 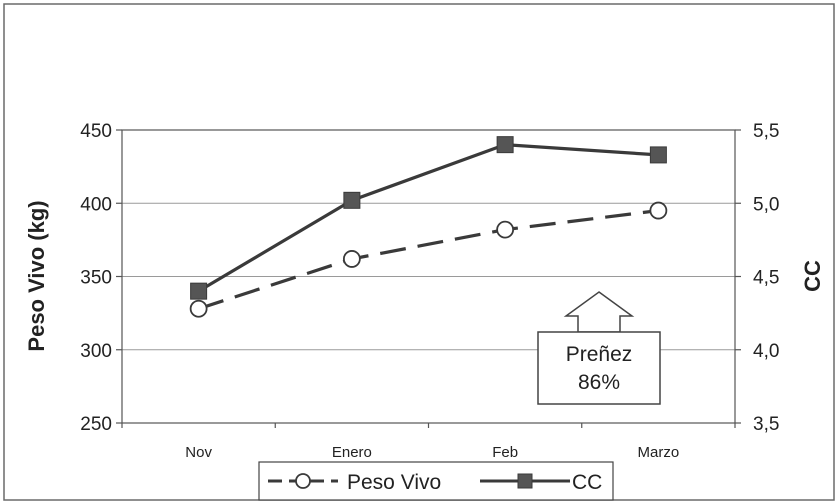 What do you see at coordinates (766, 204) in the screenshot?
I see `right-tick-label: 5,0` at bounding box center [766, 204].